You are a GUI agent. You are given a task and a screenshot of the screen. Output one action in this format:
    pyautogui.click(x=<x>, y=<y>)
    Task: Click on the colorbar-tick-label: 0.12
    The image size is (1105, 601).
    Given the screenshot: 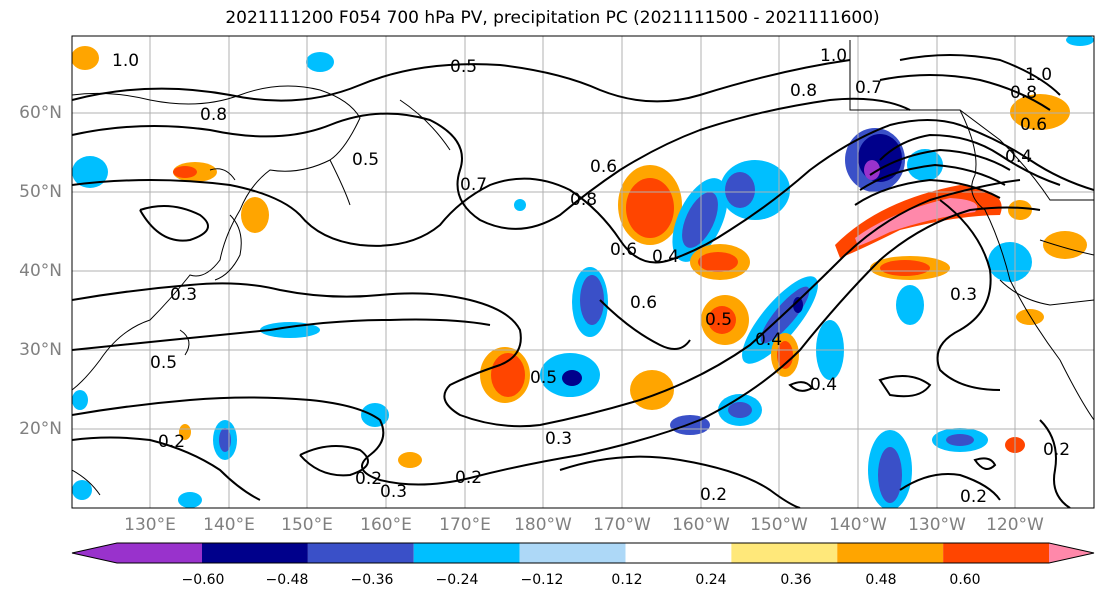 What is the action you would take?
    pyautogui.click(x=627, y=580)
    